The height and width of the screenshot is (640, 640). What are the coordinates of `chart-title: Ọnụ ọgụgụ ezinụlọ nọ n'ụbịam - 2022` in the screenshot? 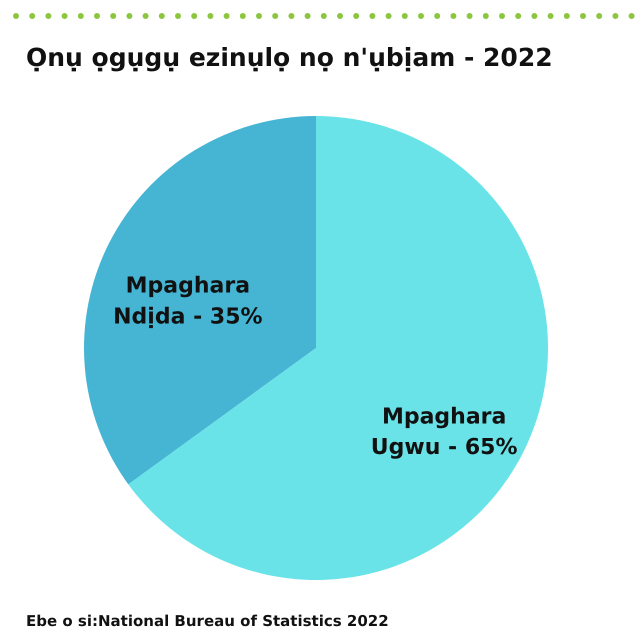 It's located at (289, 57).